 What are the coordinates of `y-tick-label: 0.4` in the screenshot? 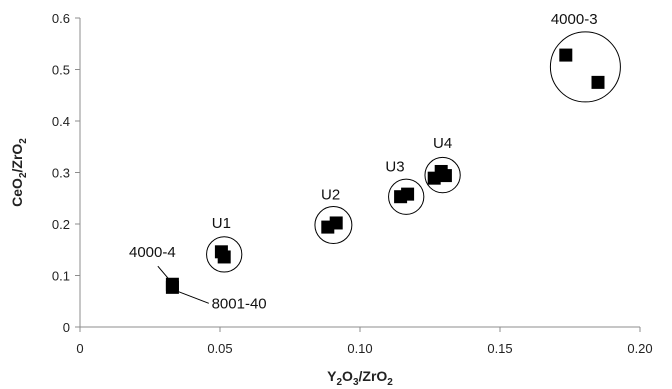 It's located at (61, 121).